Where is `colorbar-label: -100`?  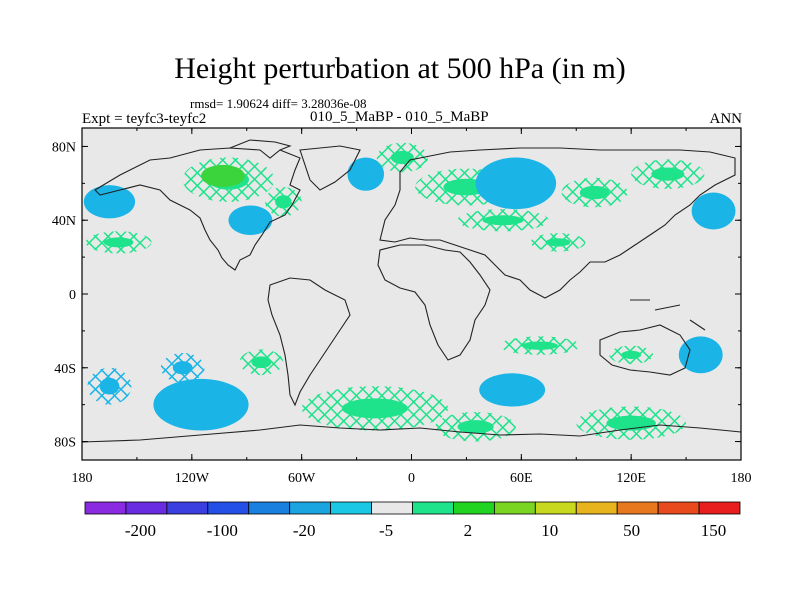 colorbar-label: -100 is located at coordinates (222, 530).